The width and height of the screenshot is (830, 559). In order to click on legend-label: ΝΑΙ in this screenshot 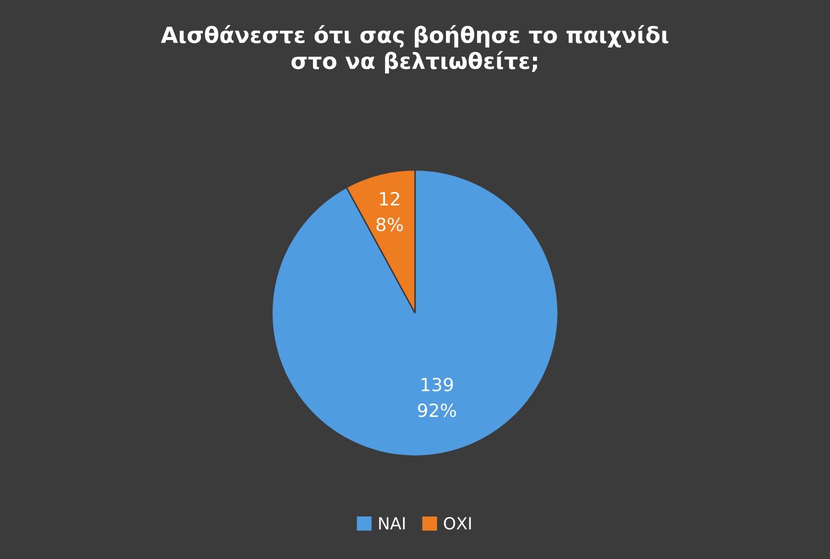, I will do `click(392, 523)`.